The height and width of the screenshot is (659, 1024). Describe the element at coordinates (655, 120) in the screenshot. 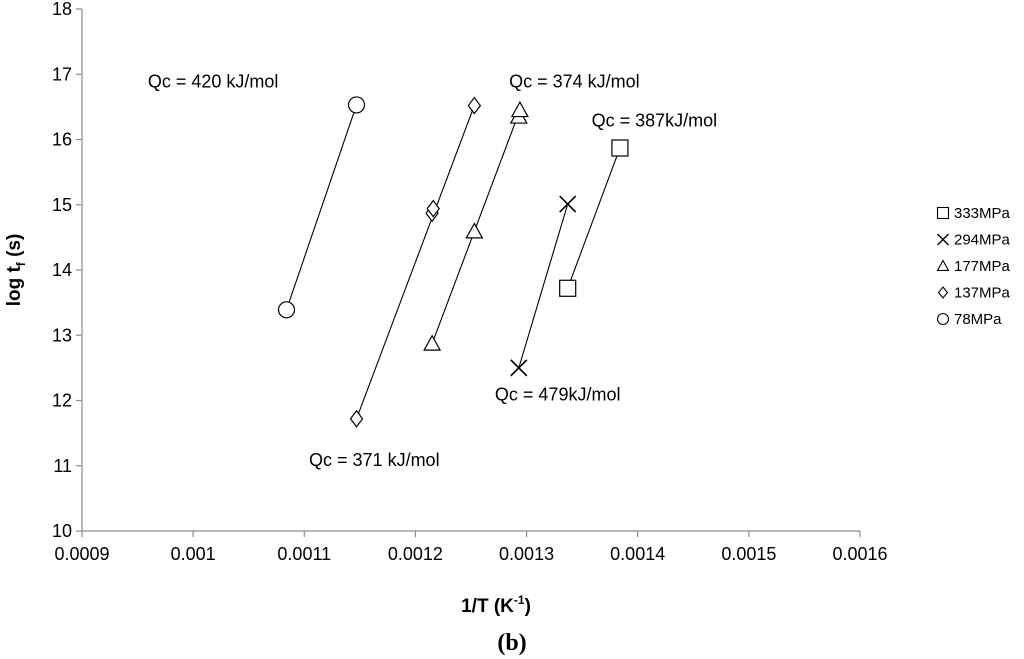

I see `q-annotation: Qc = 387kJ/mol` at that location.